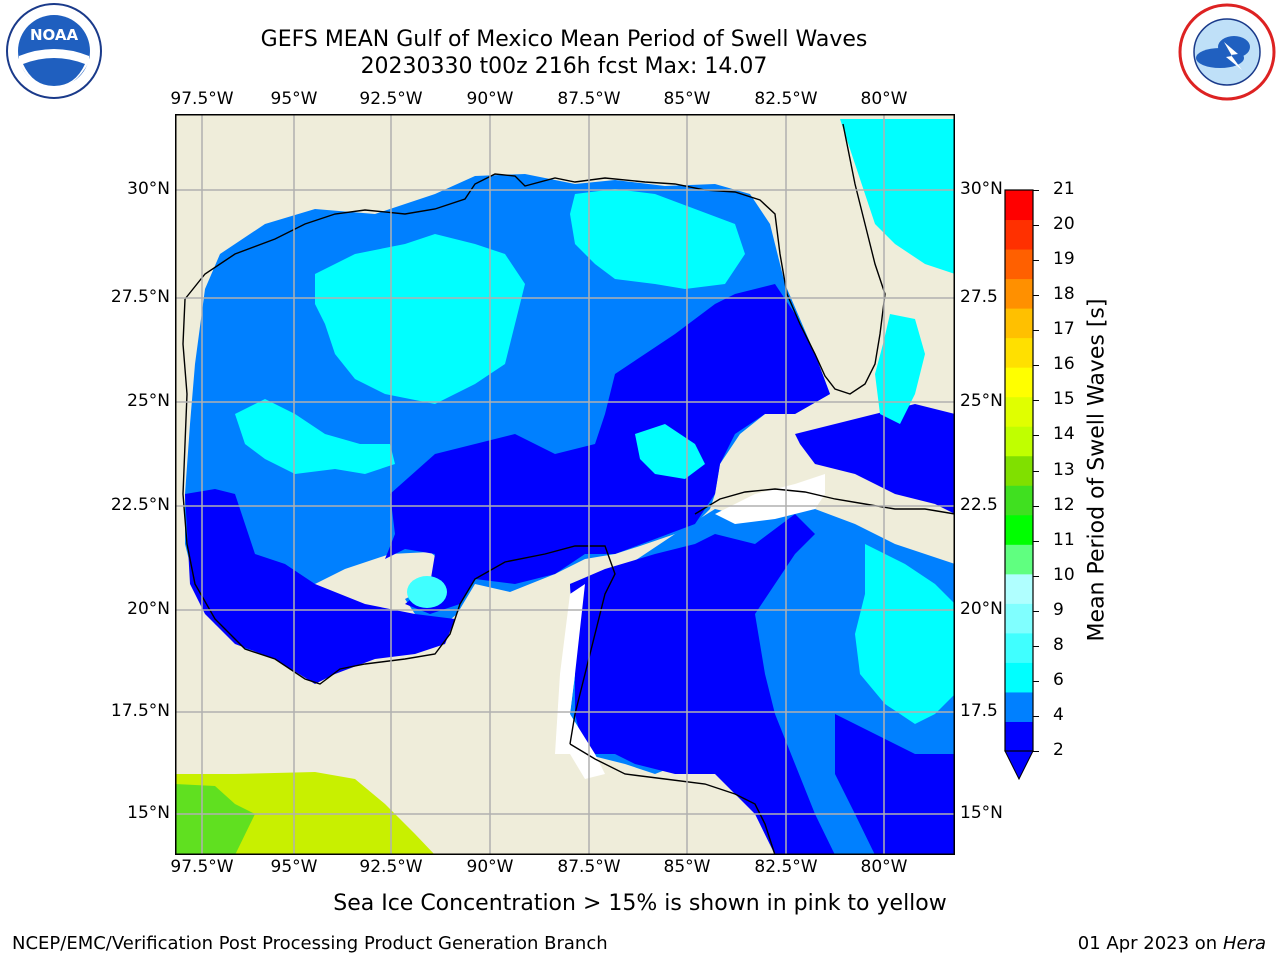  I want to click on lat-label-left: 17.5°N, so click(140, 711).